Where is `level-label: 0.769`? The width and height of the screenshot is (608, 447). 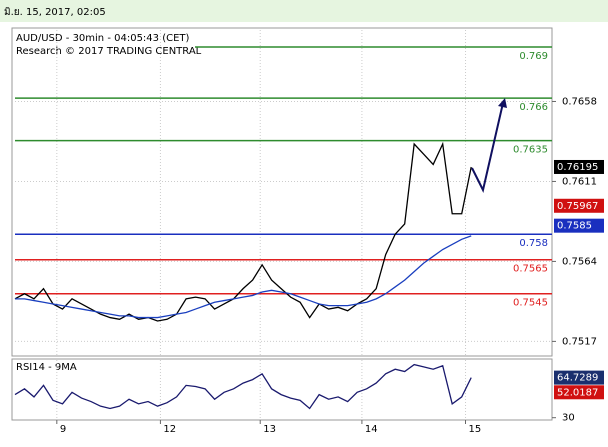 level-label: 0.769 is located at coordinates (533, 56).